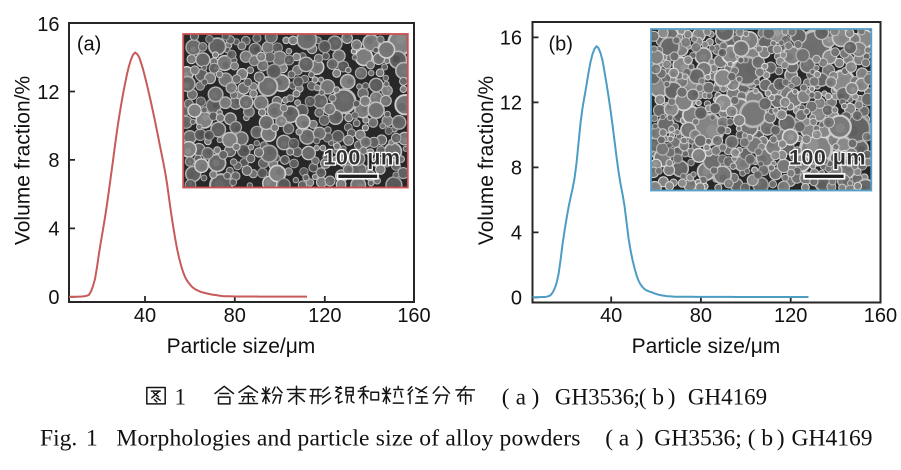 Image resolution: width=901 pixels, height=470 pixels. What do you see at coordinates (58, 438) in the screenshot?
I see `svg-text: Fig.` at bounding box center [58, 438].